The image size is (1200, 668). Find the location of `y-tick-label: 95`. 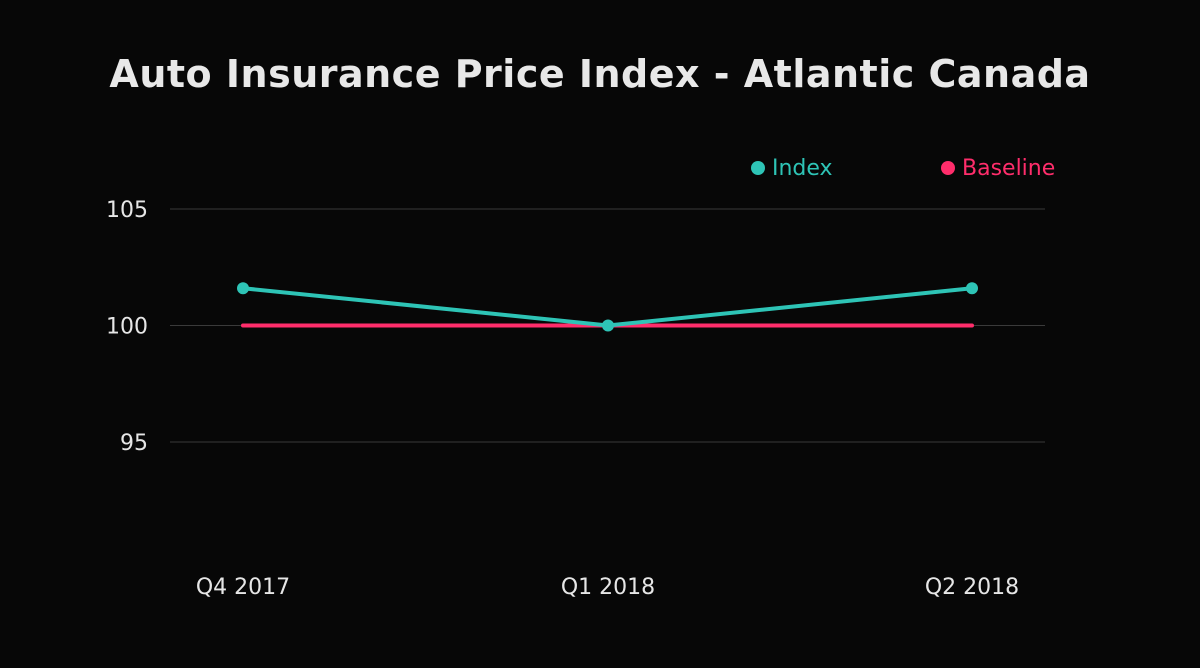

y-tick-label: 95 is located at coordinates (134, 443).